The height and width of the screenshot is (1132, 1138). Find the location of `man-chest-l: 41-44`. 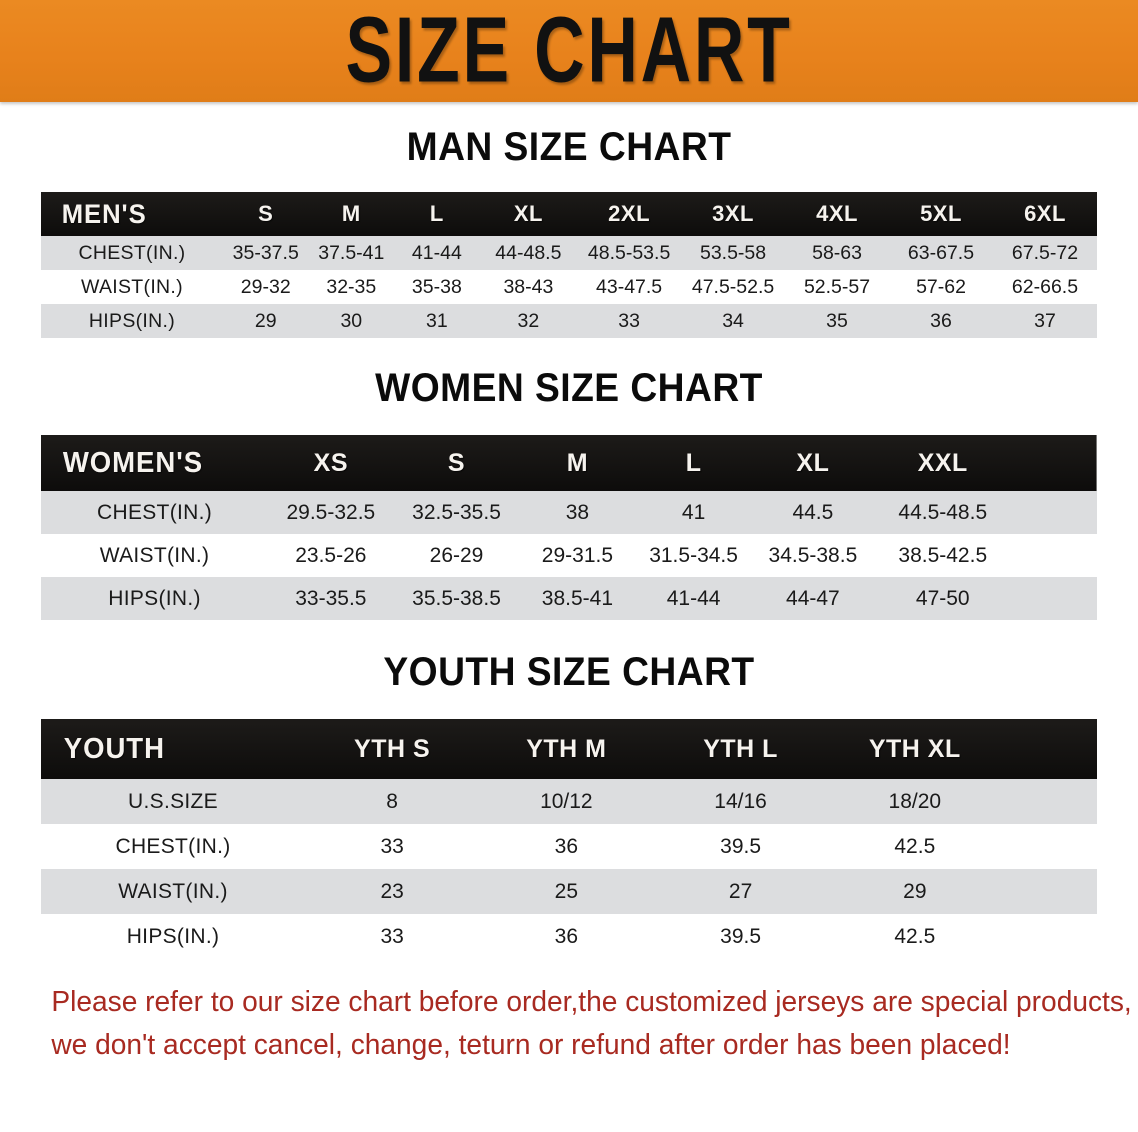

man-chest-l: 41-44 is located at coordinates (436, 252).